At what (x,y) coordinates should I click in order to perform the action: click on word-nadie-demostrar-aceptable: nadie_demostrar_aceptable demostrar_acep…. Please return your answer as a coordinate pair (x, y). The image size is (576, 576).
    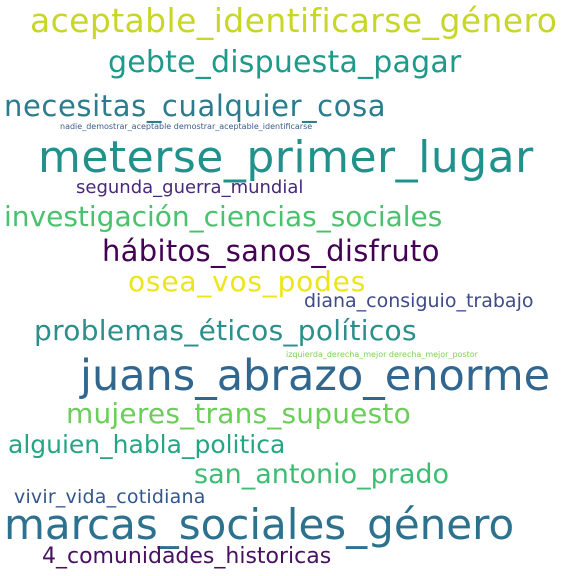
    Looking at the image, I should click on (186, 126).